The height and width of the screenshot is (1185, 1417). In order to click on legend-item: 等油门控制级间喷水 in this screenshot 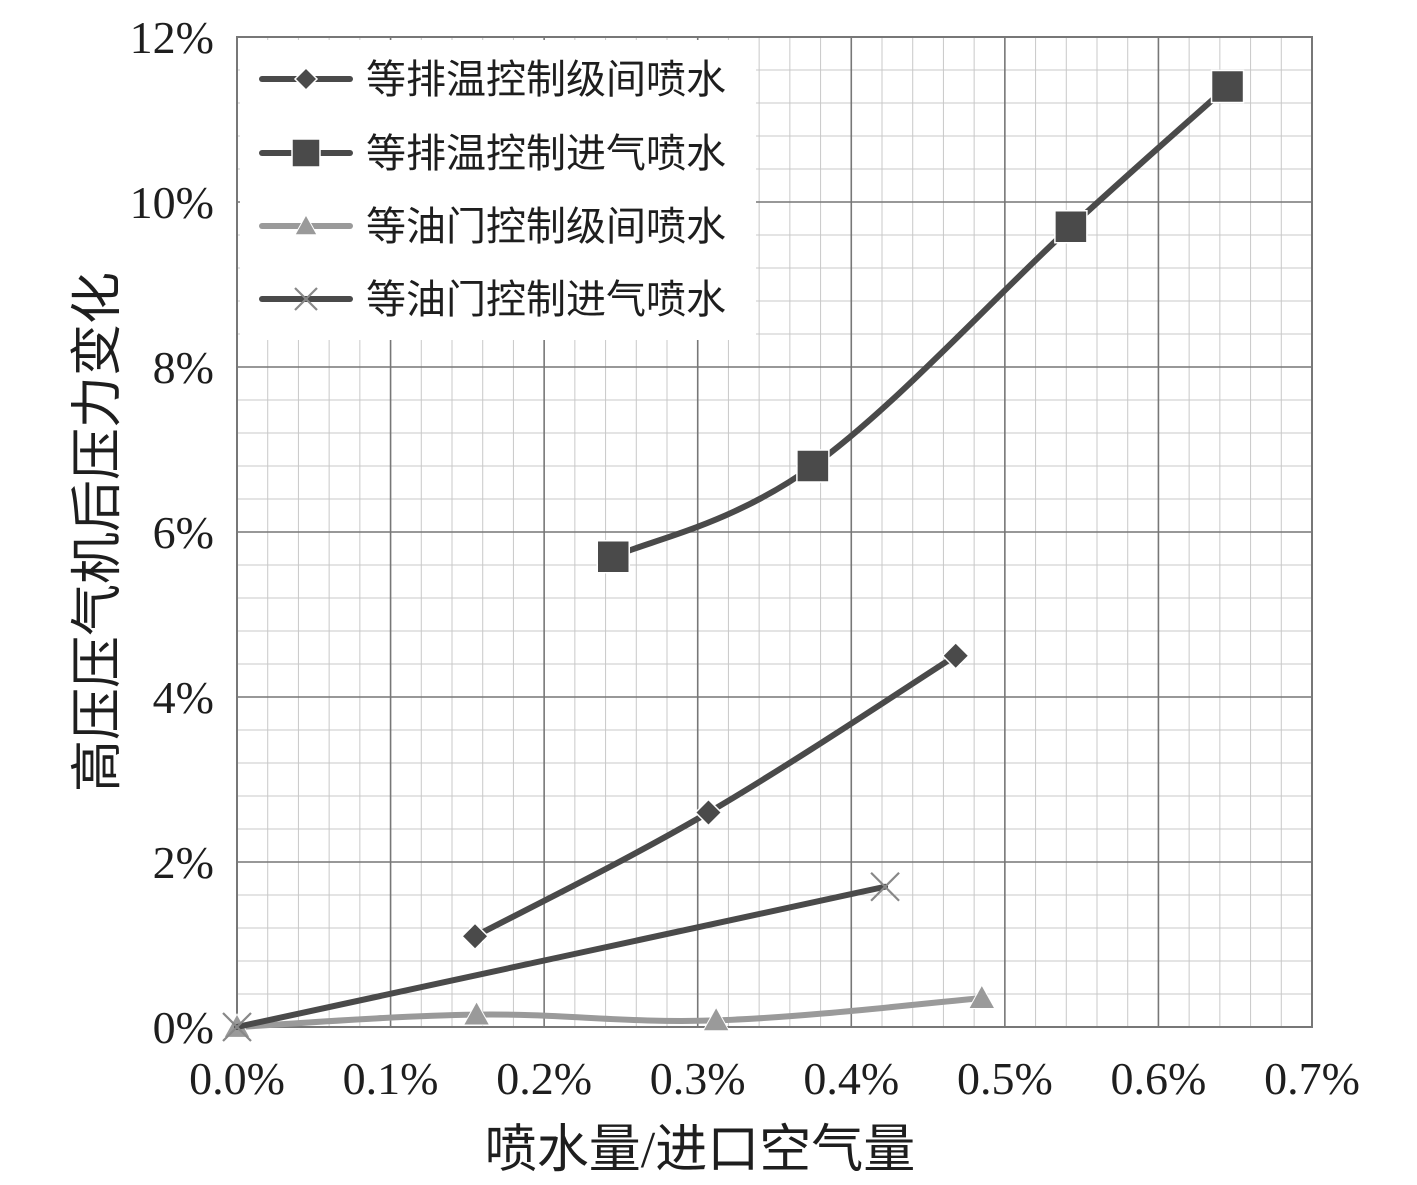, I will do `click(492, 226)`.